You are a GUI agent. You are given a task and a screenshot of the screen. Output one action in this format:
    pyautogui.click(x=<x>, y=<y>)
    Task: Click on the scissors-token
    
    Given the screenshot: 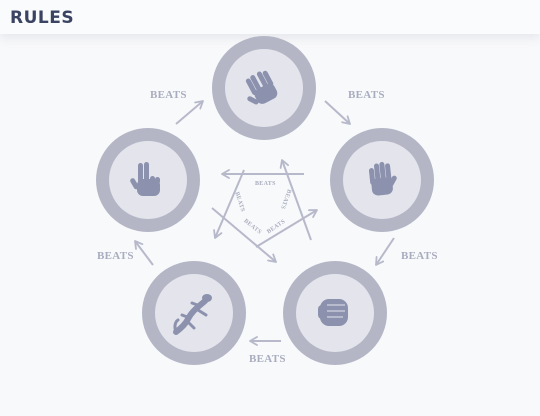 What is the action you would take?
    pyautogui.click(x=148, y=180)
    